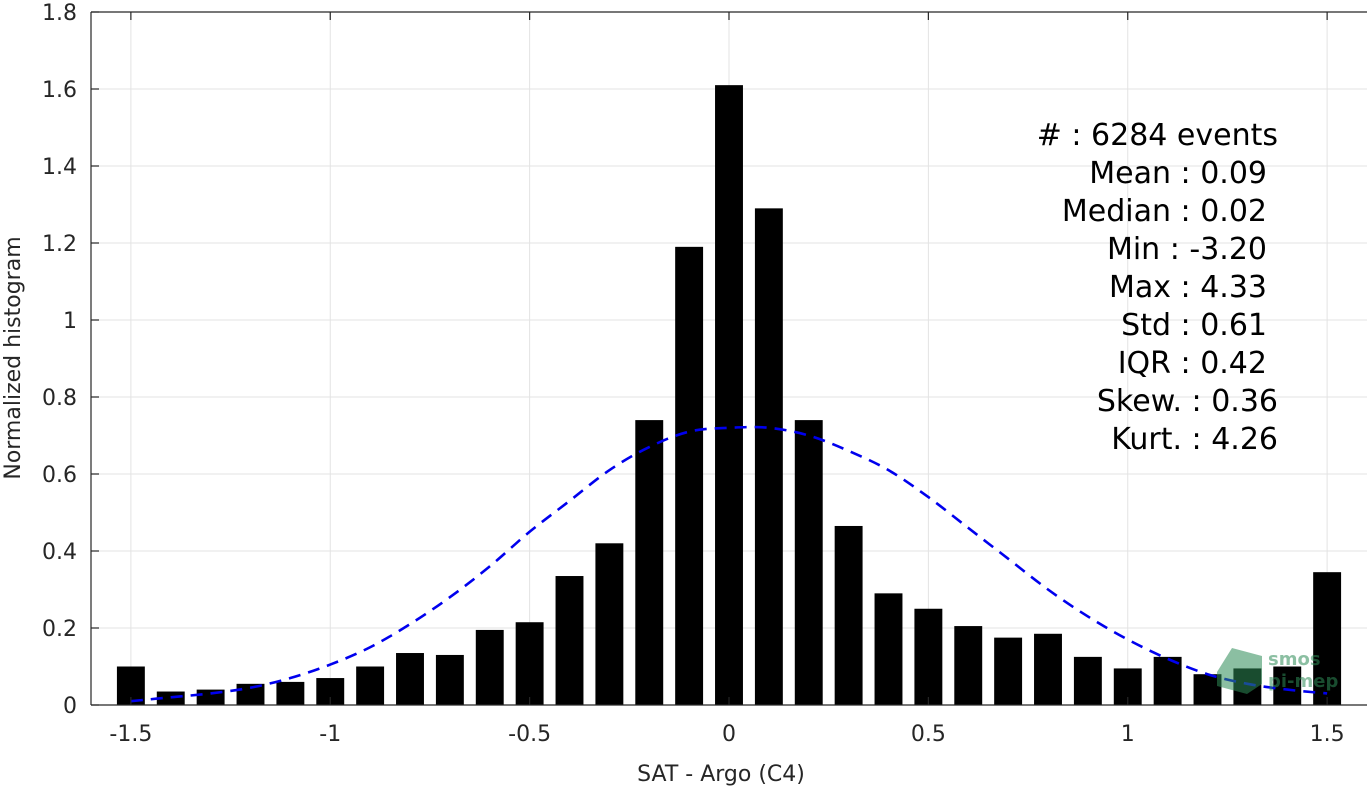 The image size is (1367, 787). Describe the element at coordinates (1194, 325) in the screenshot. I see `stat-line: Std : 0.61` at that location.